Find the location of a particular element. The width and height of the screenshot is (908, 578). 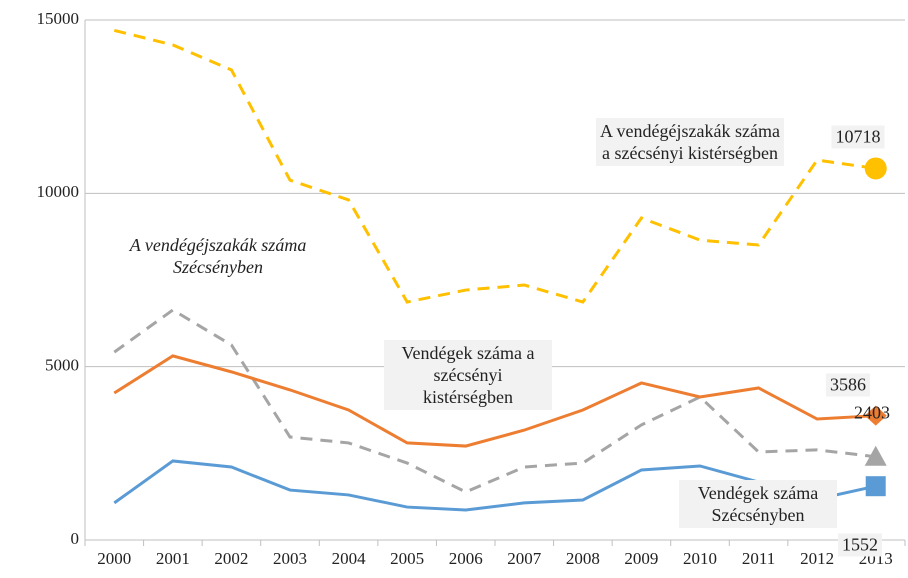

series-label: Vendégek száma a szécsényi kistérségben is located at coordinates (468, 375).